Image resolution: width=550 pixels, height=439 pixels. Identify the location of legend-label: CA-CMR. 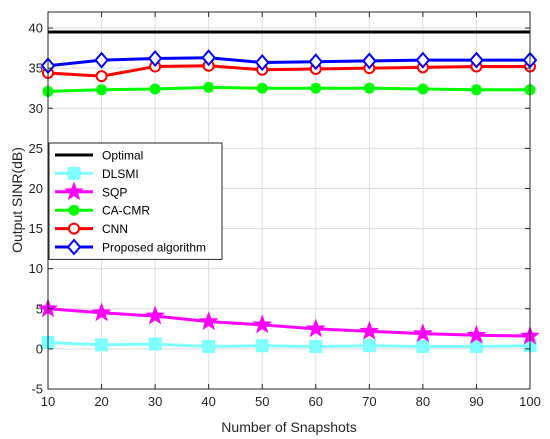
(126, 211).